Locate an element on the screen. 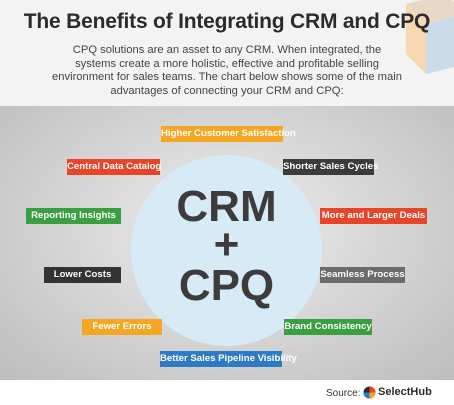 The image size is (454, 405). page-title: The Benefits of Integrating CRM and CPQ is located at coordinates (227, 21).